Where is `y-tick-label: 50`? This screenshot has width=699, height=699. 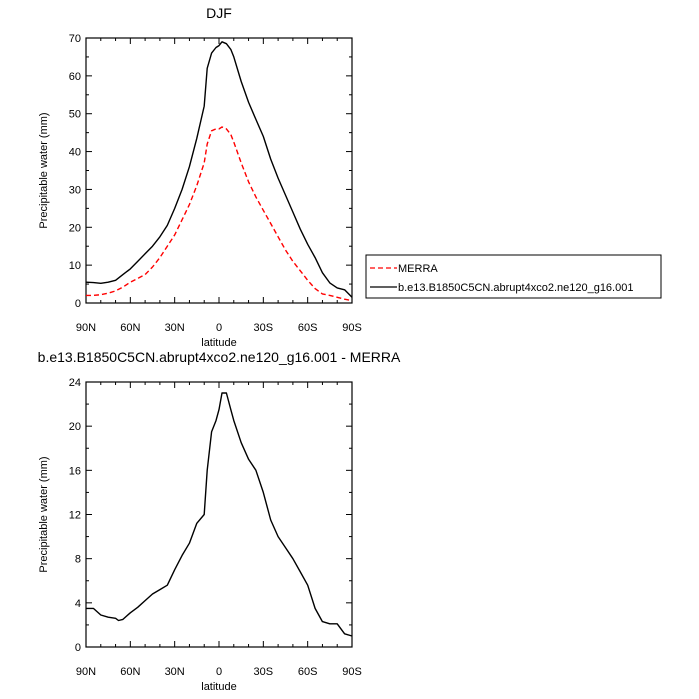 y-tick-label: 50 is located at coordinates (75, 115).